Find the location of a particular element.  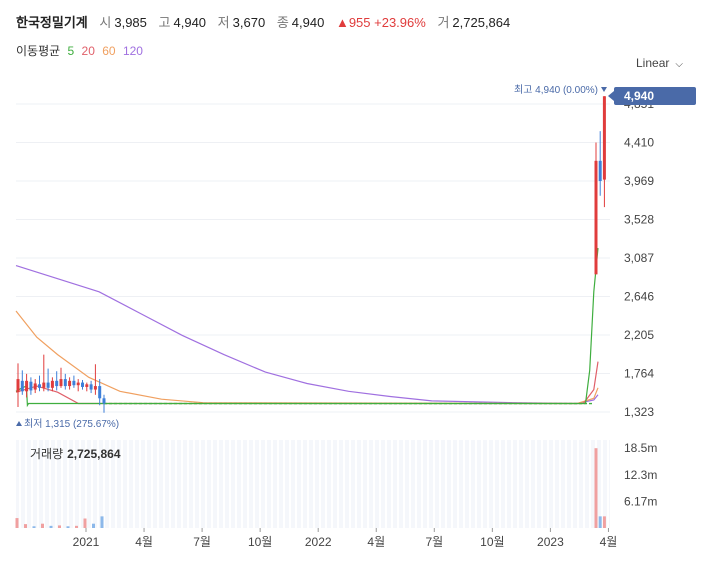

price-tick-label: 2,646 is located at coordinates (639, 297).